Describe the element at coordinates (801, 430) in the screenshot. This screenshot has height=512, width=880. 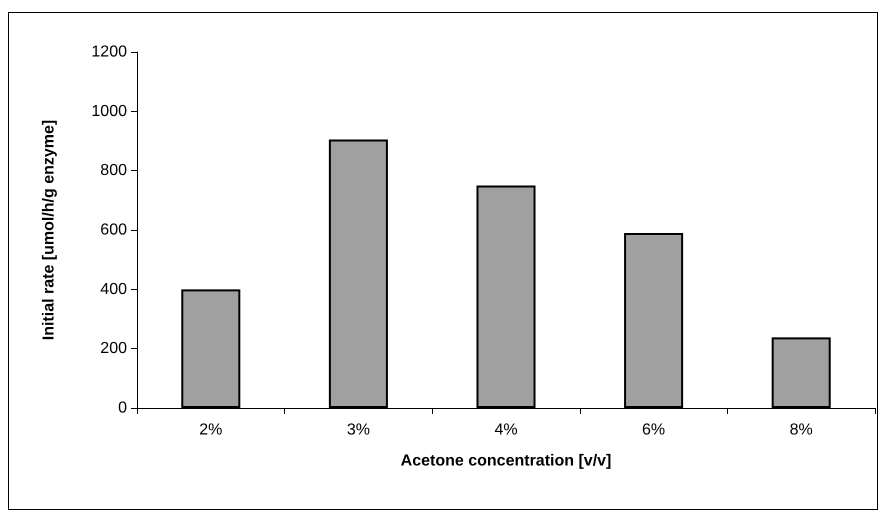
I see `x-tick-label: 8%` at that location.